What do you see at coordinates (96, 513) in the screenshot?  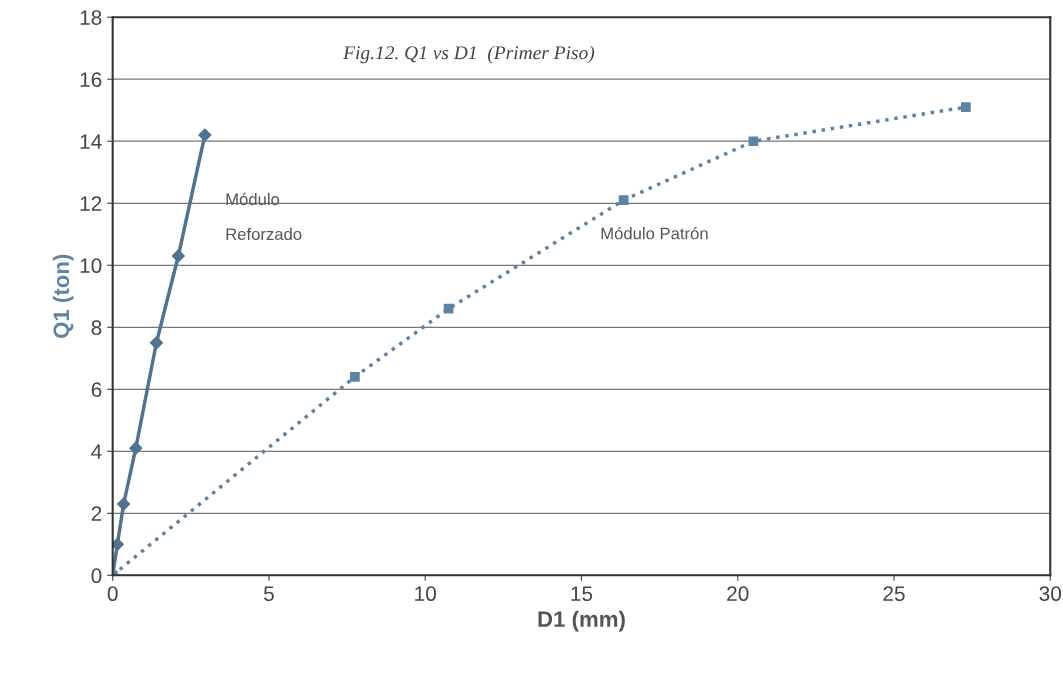 I see `y-tick-label: 2` at bounding box center [96, 513].